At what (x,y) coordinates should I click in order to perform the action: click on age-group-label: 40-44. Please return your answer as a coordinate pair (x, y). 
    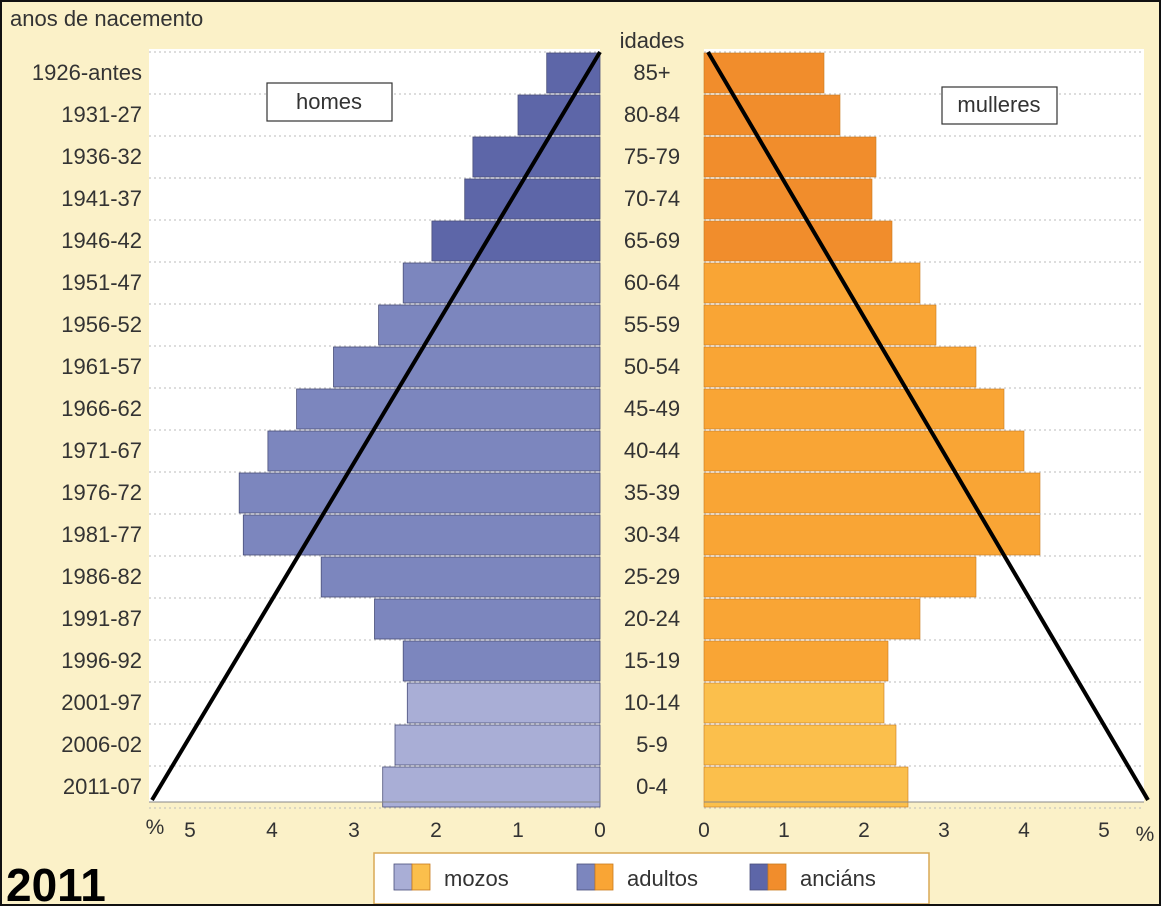
    Looking at the image, I should click on (652, 450).